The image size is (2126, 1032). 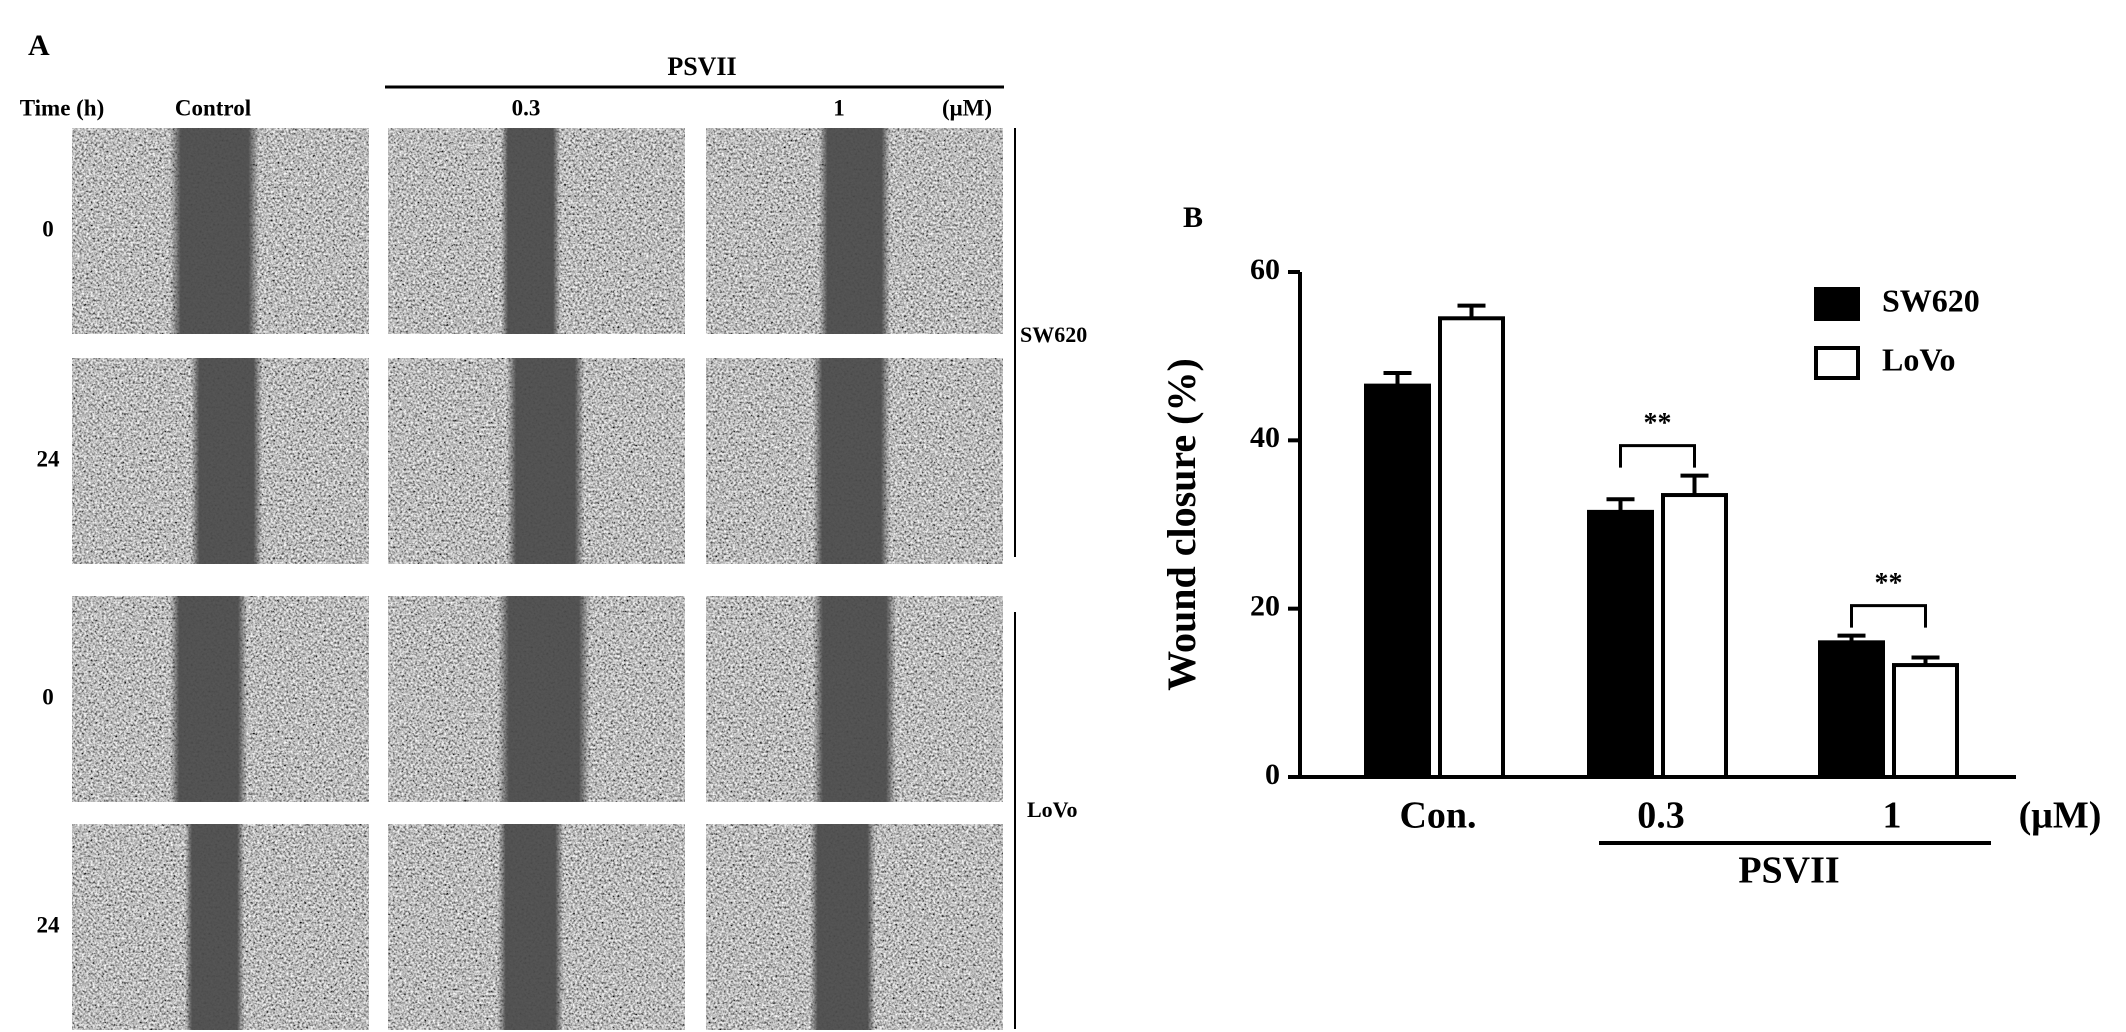 I want to click on x-tick-label: 1, so click(x=1892, y=816).